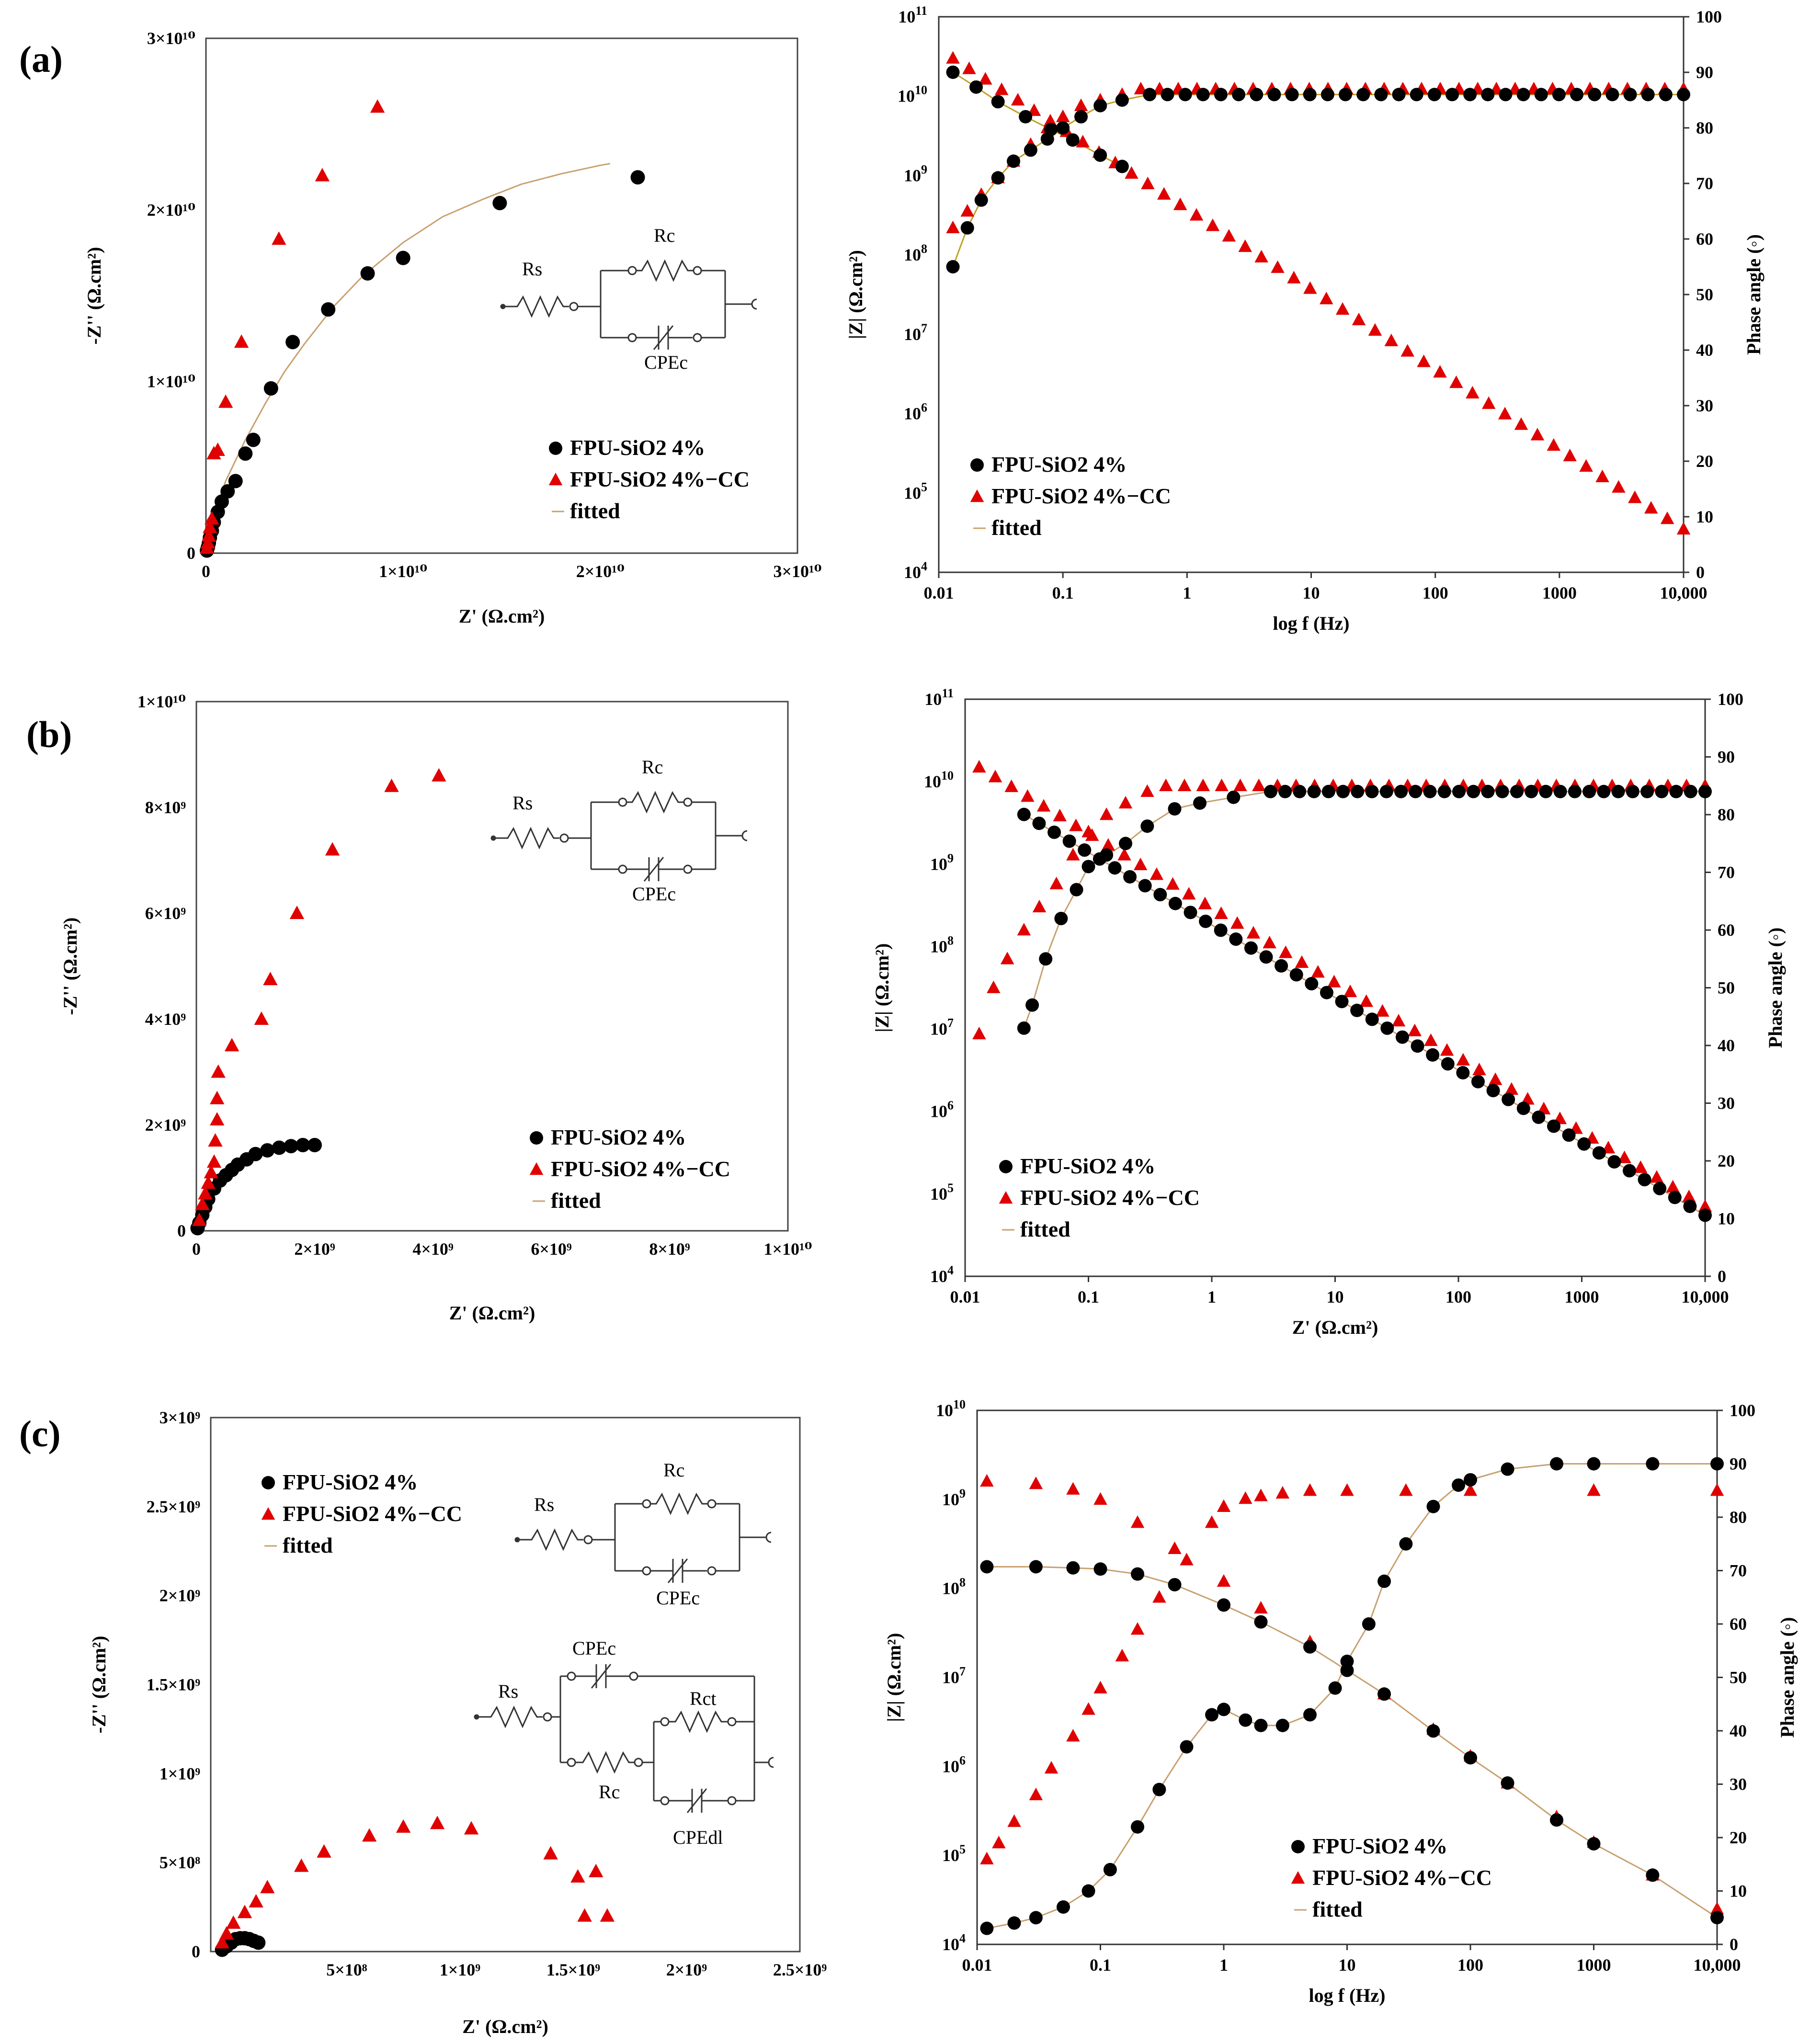 This screenshot has height=2044, width=1810. Describe the element at coordinates (954, 1676) in the screenshot. I see `y-tick-label: 10⁷` at that location.